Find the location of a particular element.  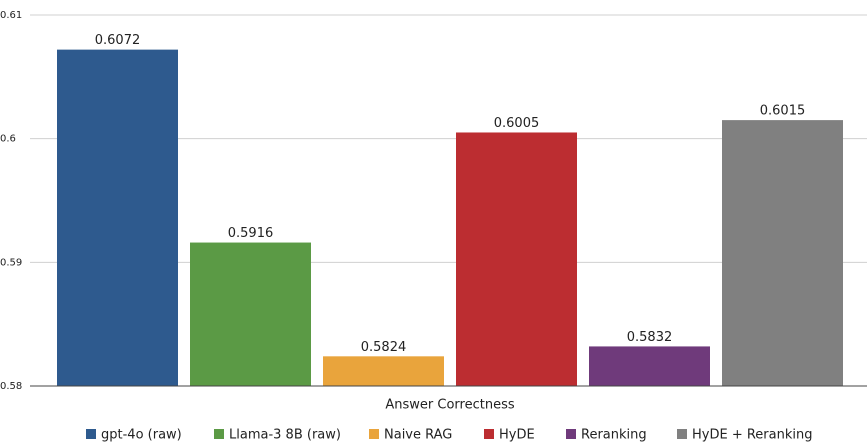

x-axis-label: Answer Correctness is located at coordinates (449, 405).